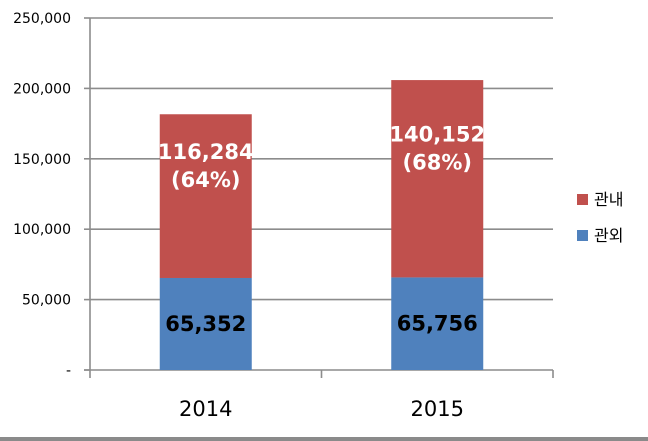 This screenshot has height=441, width=648. Describe the element at coordinates (608, 199) in the screenshot. I see `legend-label: 관내` at that location.